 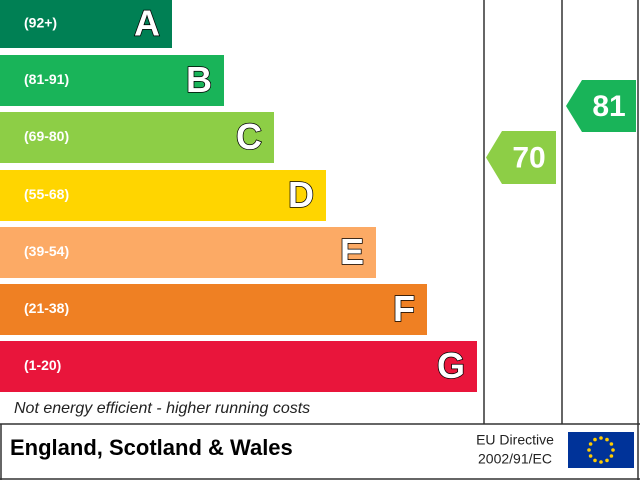 I want to click on band-letter: D, so click(x=301, y=194).